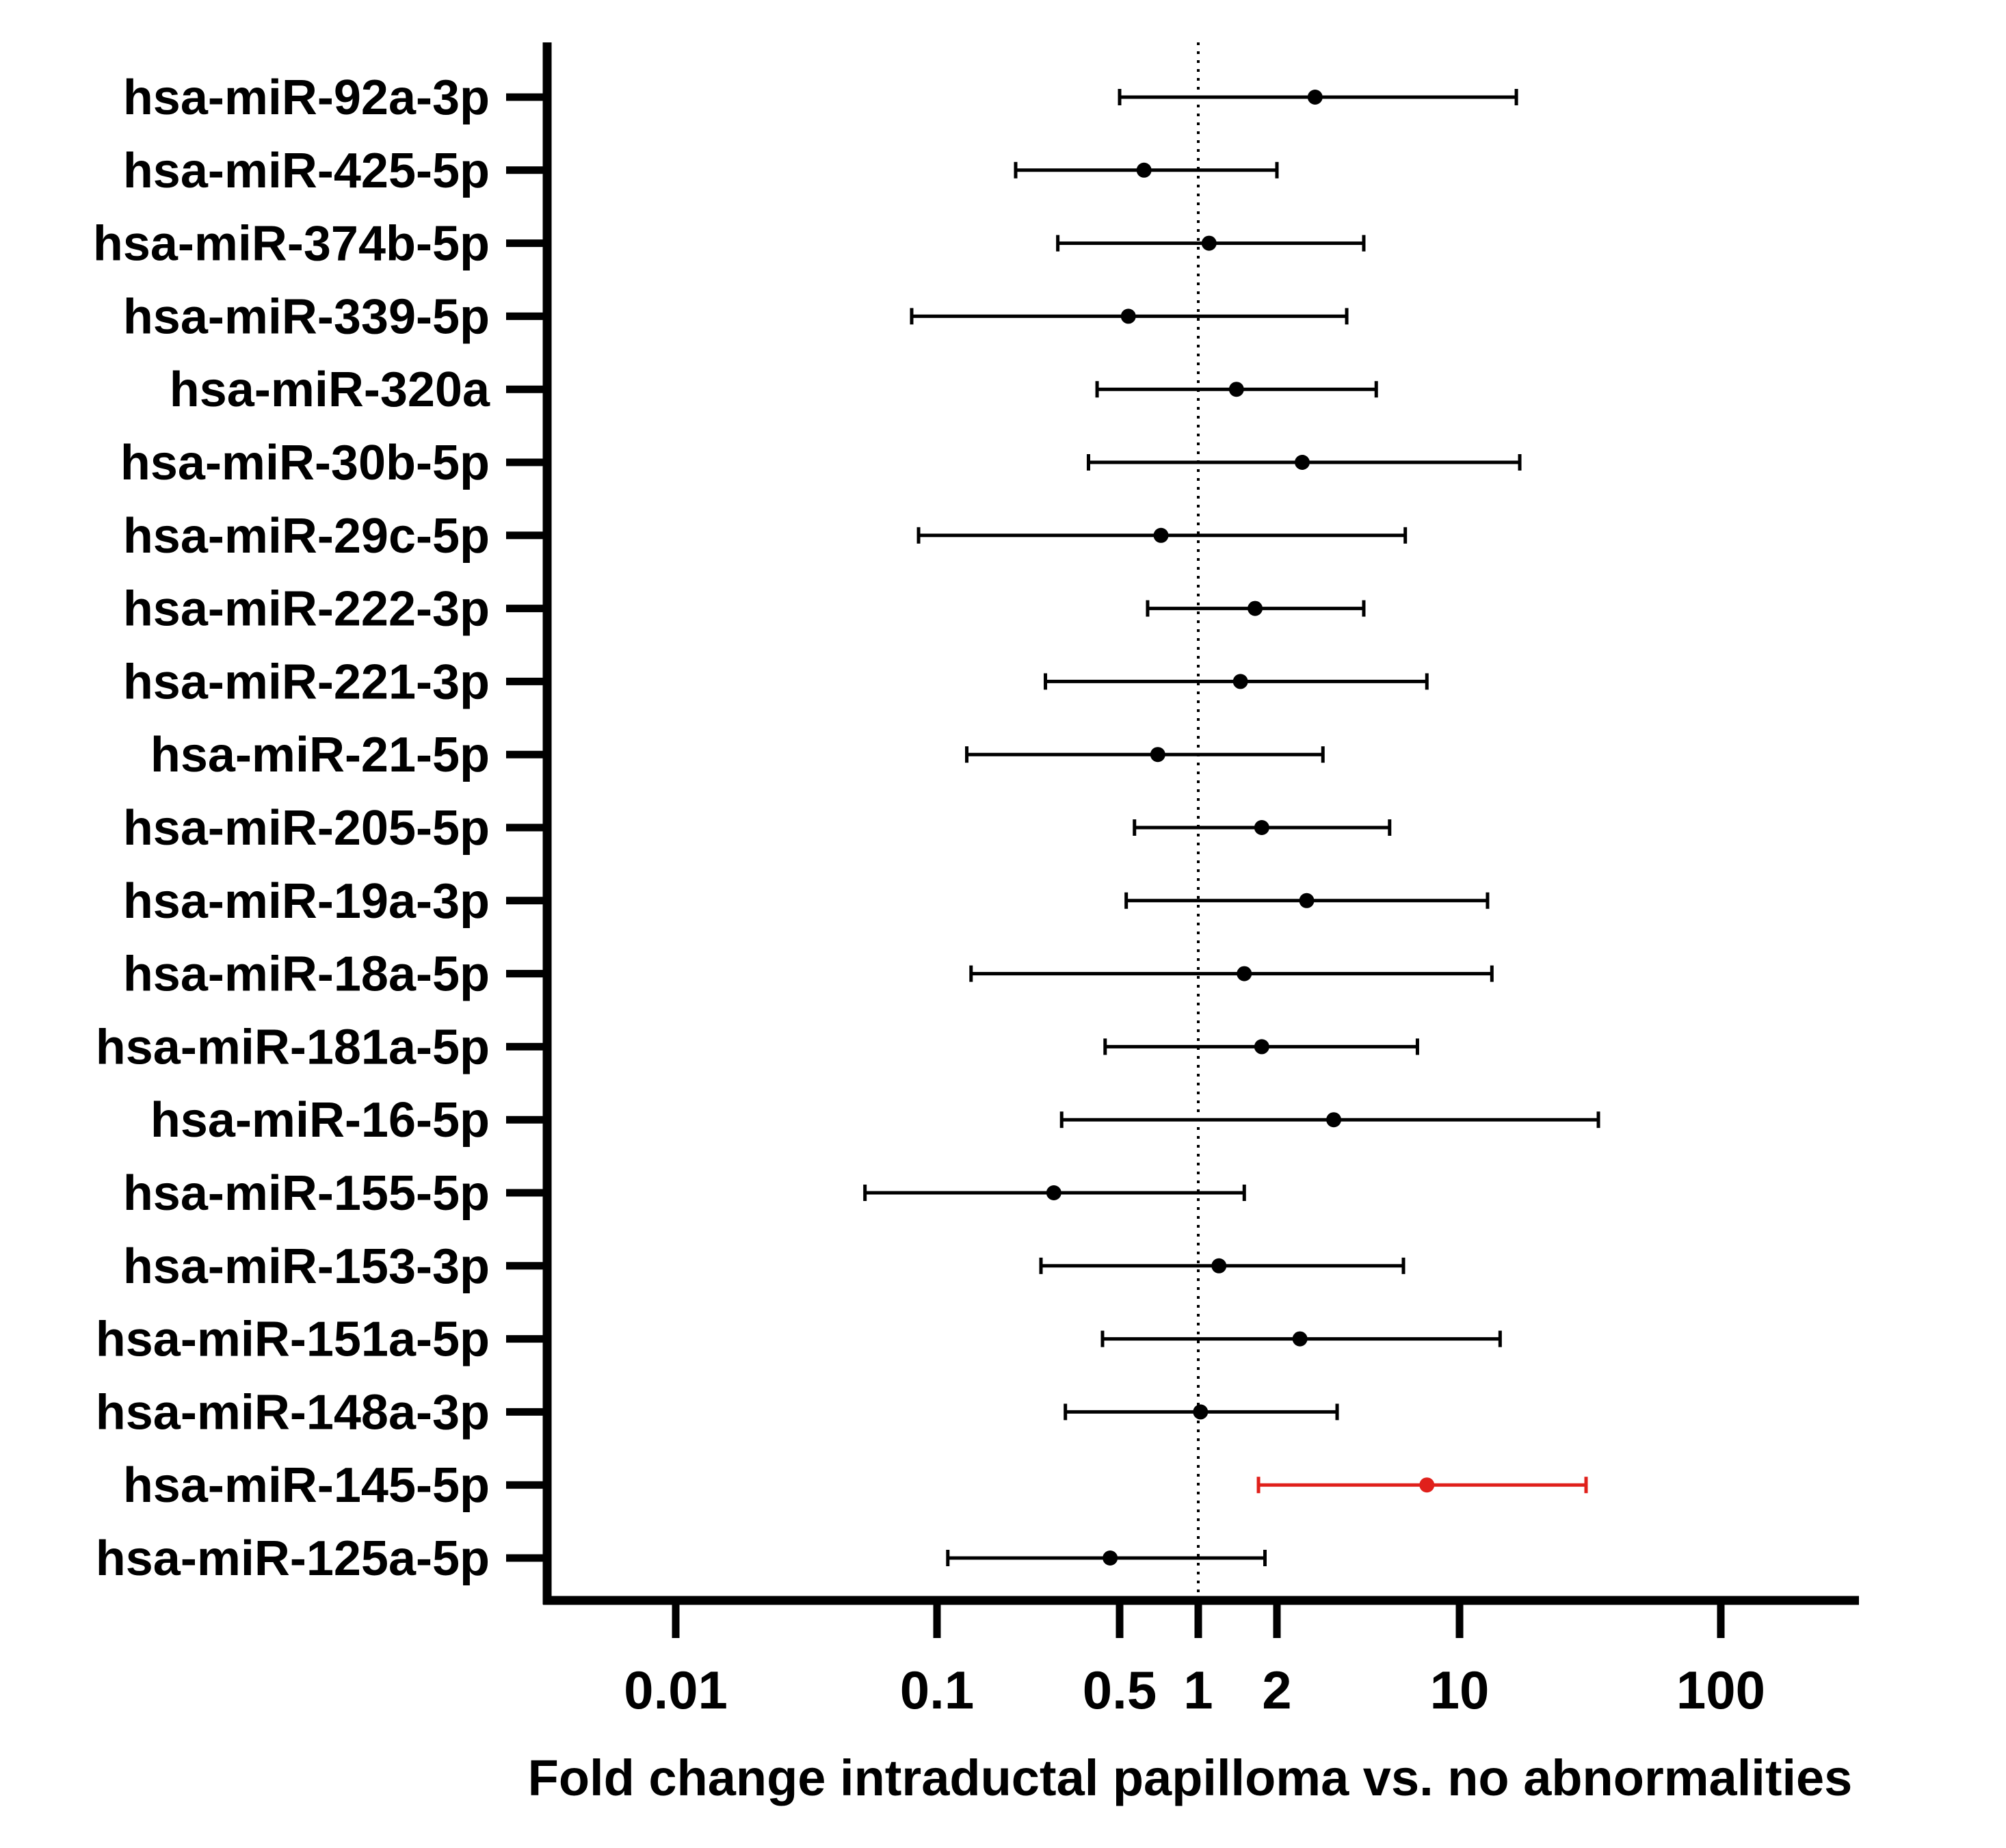  What do you see at coordinates (306, 828) in the screenshot?
I see `y-tick-label: hsa-miR-205-5p` at bounding box center [306, 828].